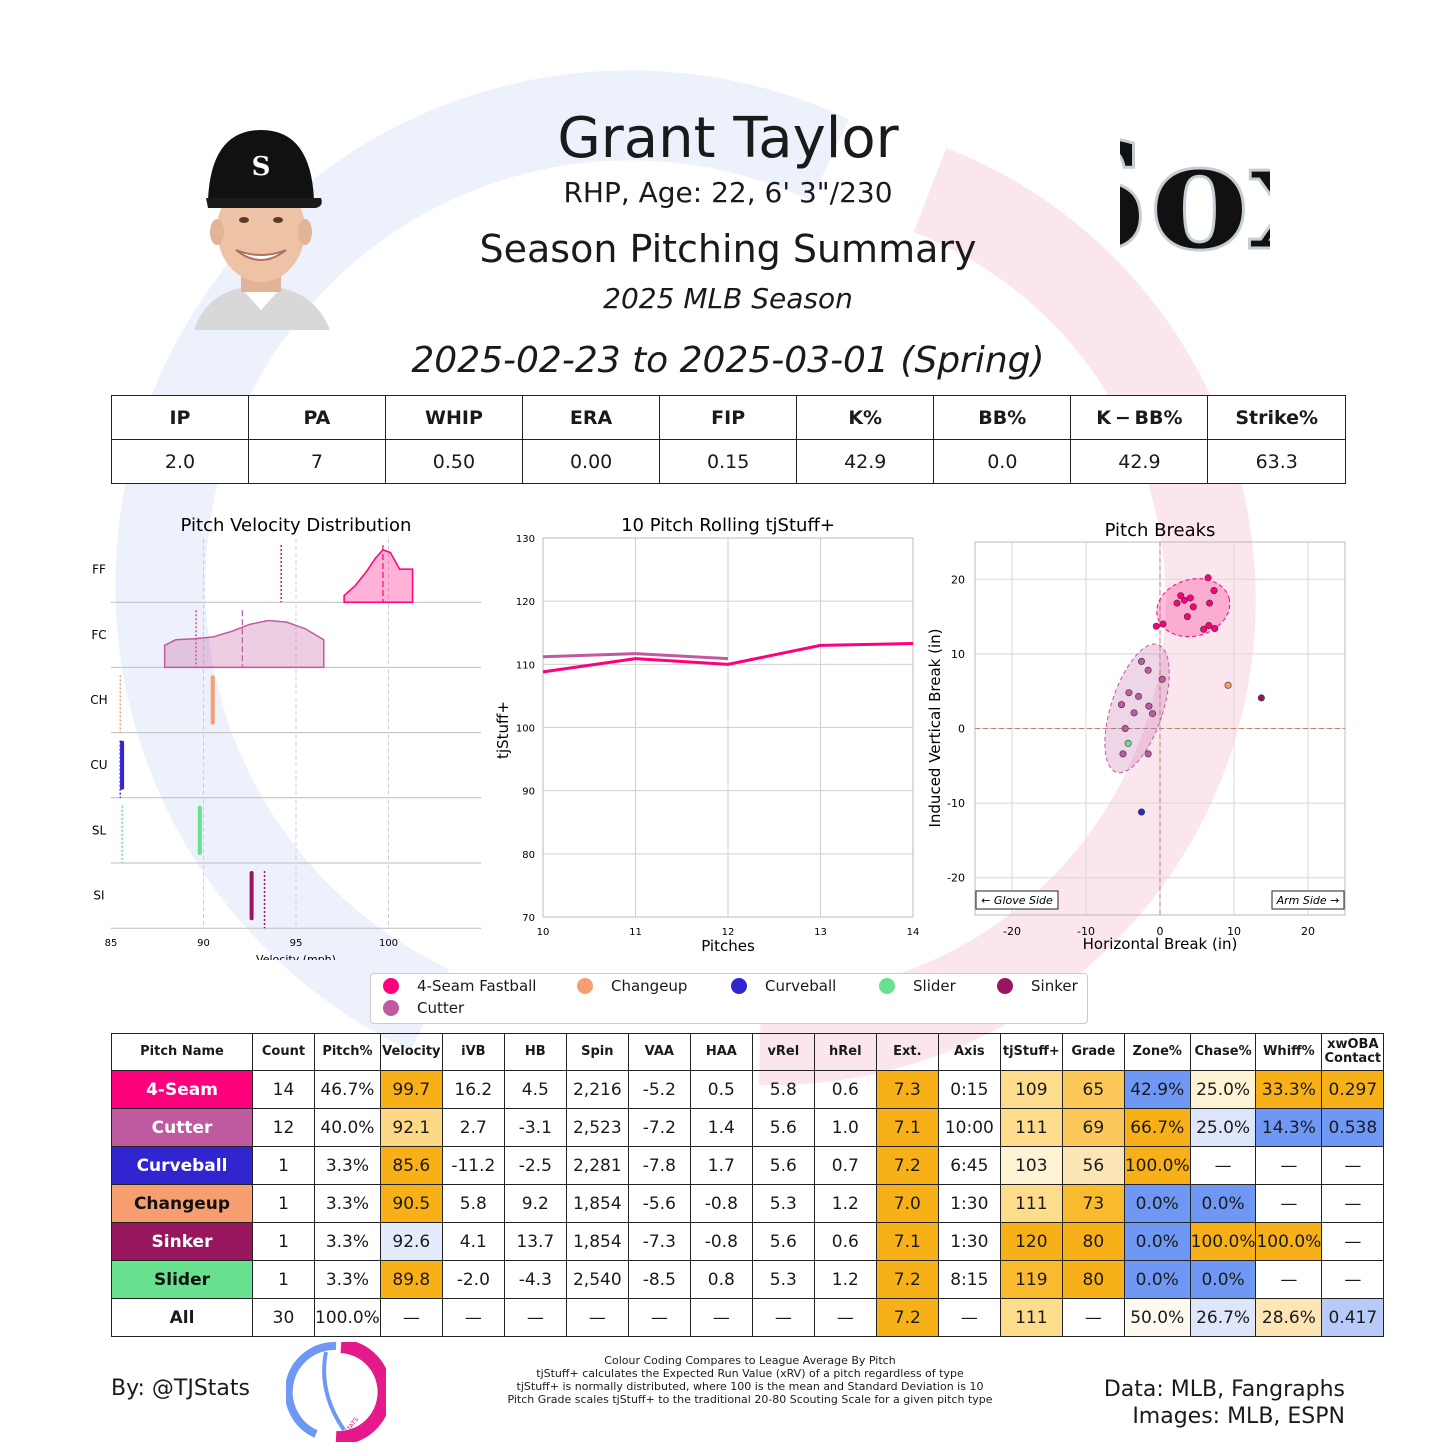 Image resolution: width=1456 pixels, height=1456 pixels. I want to click on table-cell: 10:00, so click(969, 1127).